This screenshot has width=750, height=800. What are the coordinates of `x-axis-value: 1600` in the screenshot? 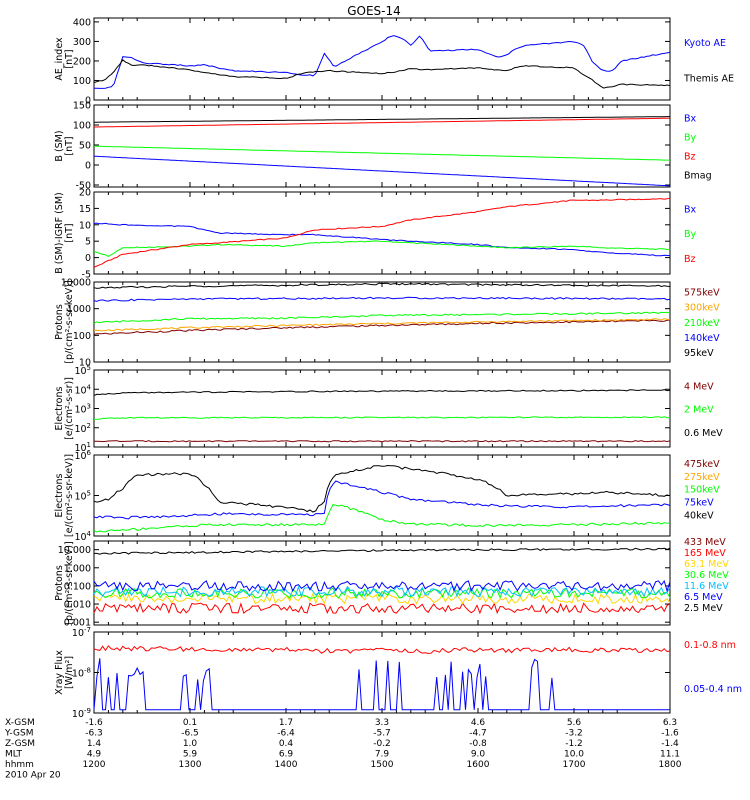 It's located at (478, 765).